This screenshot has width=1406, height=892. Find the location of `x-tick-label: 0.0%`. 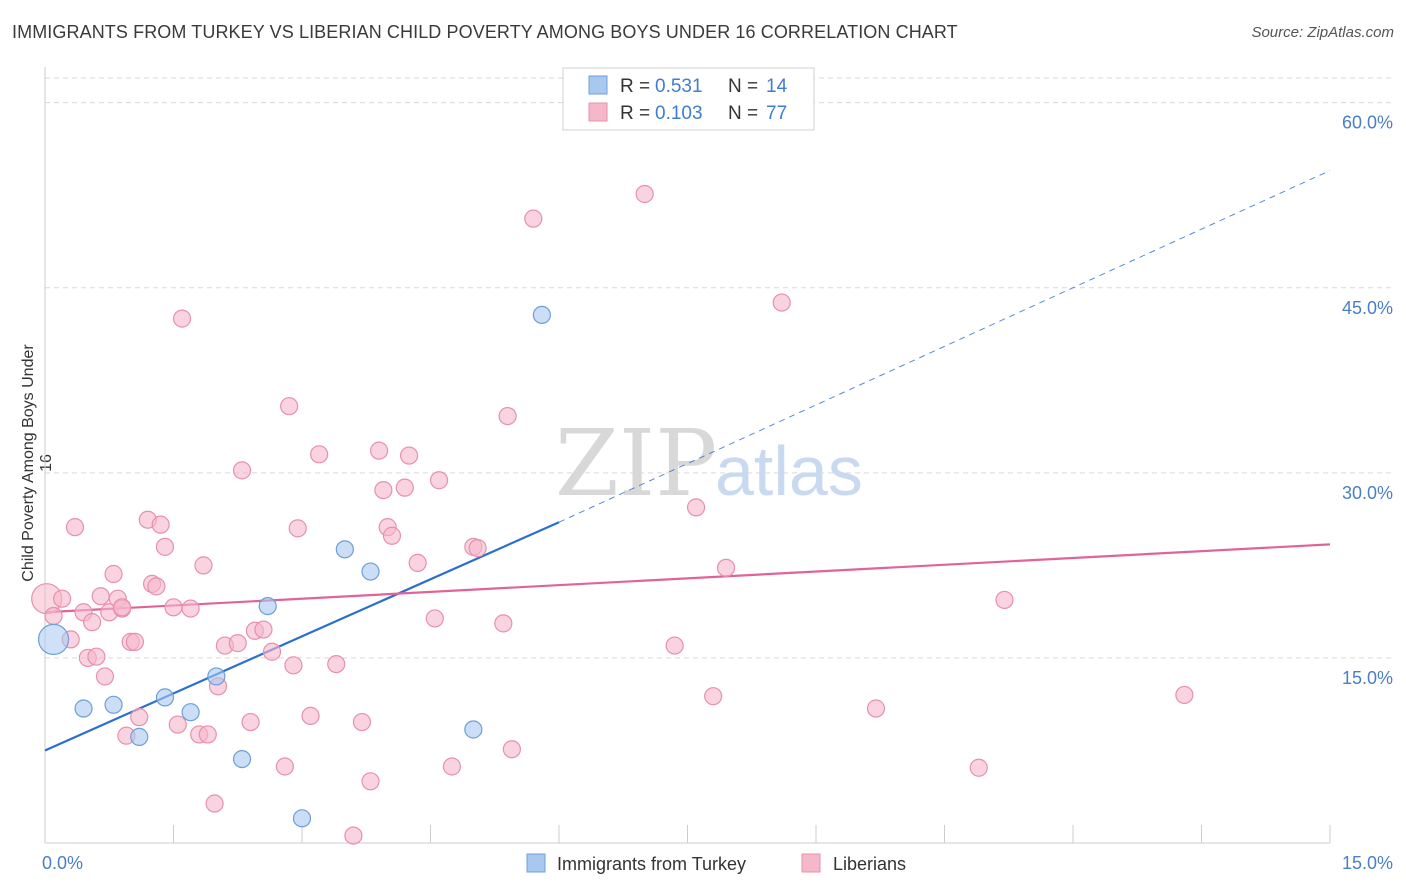

x-tick-label: 0.0% is located at coordinates (62, 863).